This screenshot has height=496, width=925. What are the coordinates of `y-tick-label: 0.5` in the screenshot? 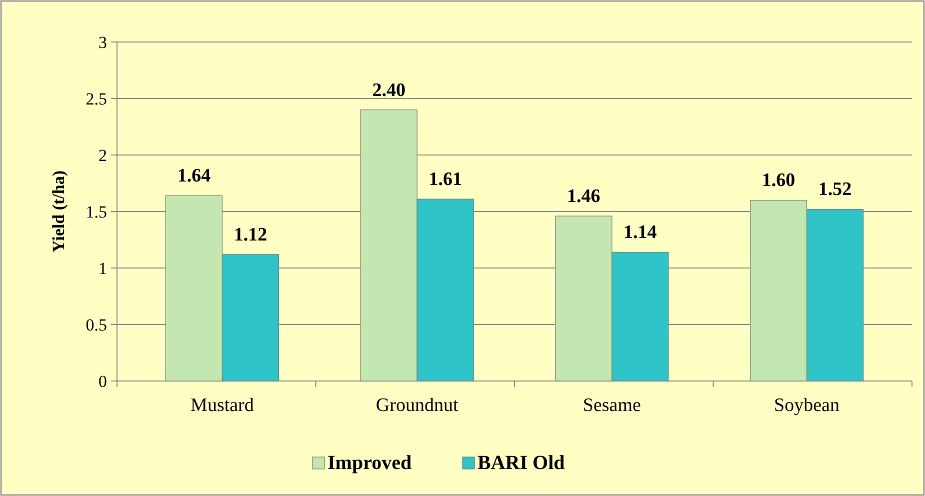 It's located at (96, 325).